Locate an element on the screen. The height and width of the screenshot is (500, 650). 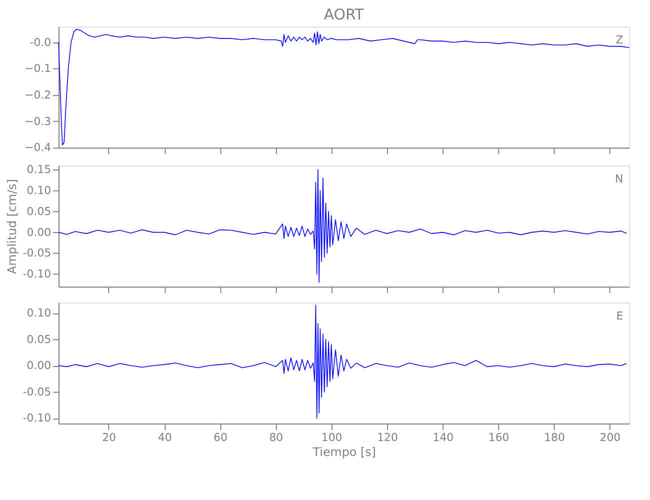
x-tick-label: 160 is located at coordinates (499, 437).